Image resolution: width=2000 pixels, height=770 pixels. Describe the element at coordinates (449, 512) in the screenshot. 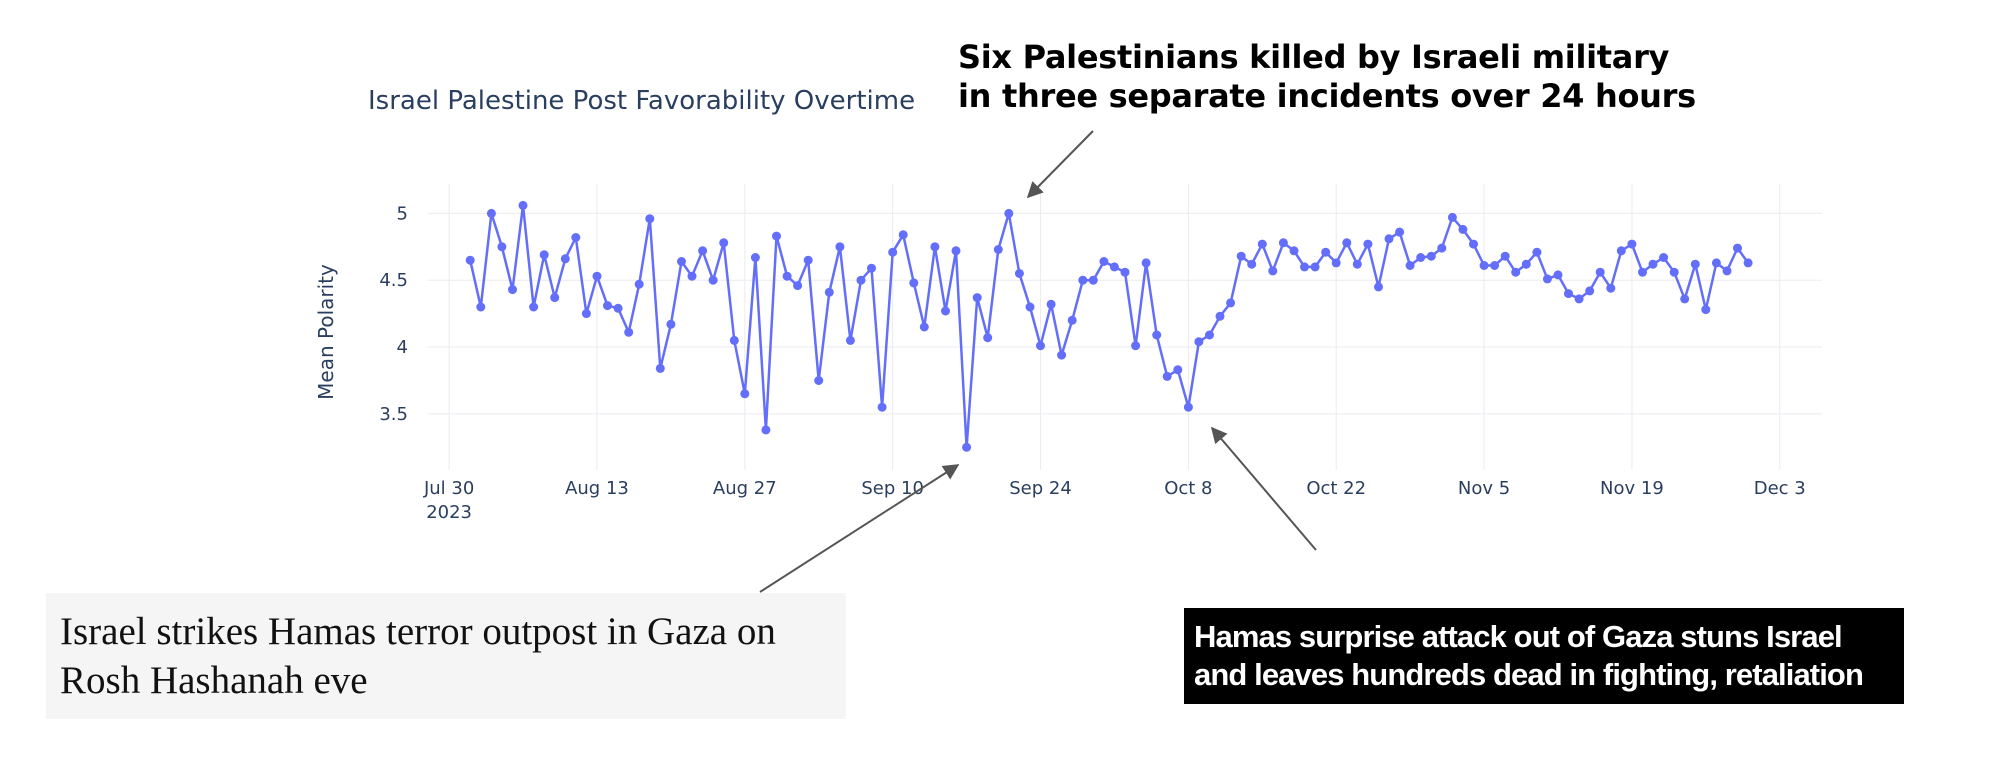

I see `x-tick-sublabel: 2023` at that location.